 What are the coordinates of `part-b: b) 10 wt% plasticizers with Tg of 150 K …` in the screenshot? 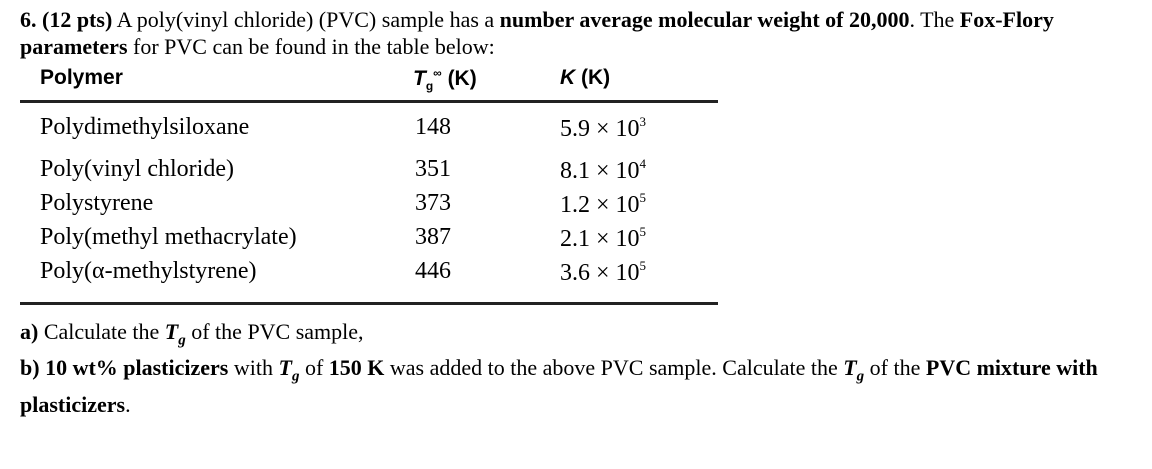 It's located at (559, 386).